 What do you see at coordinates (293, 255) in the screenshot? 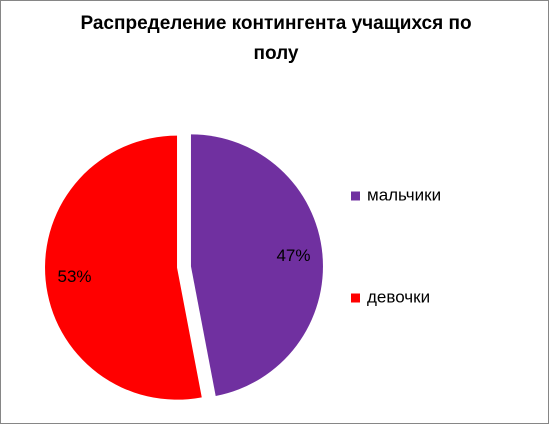
I see `data-label: 47%` at bounding box center [293, 255].